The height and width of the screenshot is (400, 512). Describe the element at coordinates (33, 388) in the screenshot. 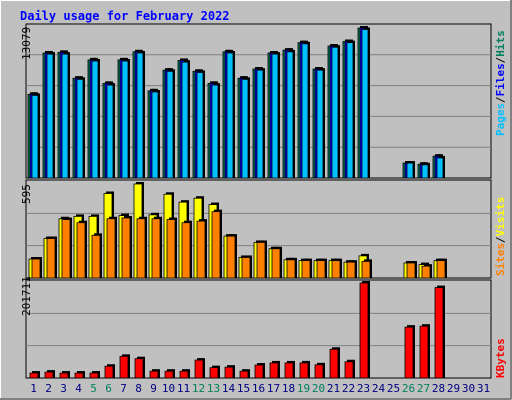

I see `x-day-label: 1` at that location.